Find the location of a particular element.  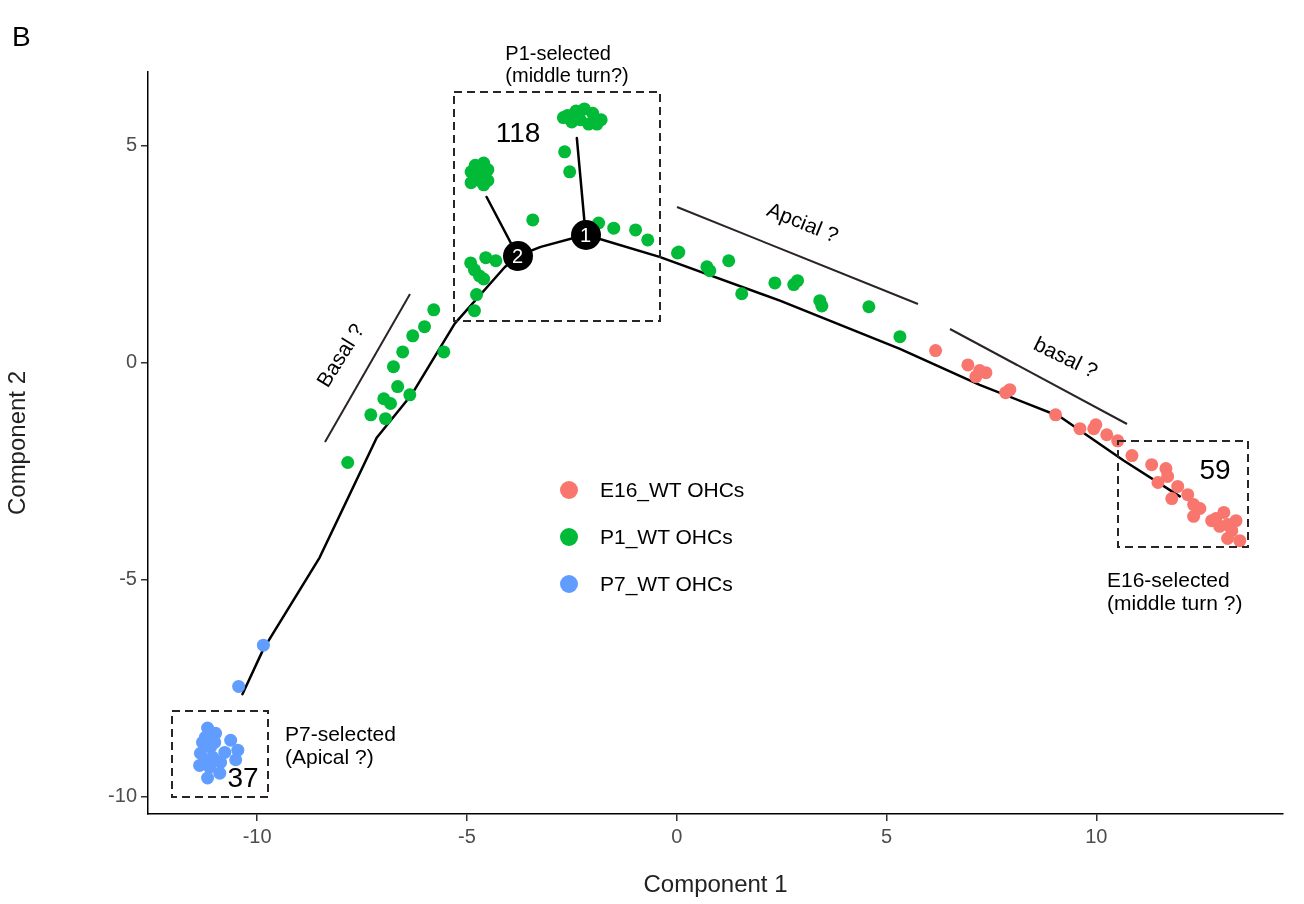

annotation: 2 is located at coordinates (518, 255).